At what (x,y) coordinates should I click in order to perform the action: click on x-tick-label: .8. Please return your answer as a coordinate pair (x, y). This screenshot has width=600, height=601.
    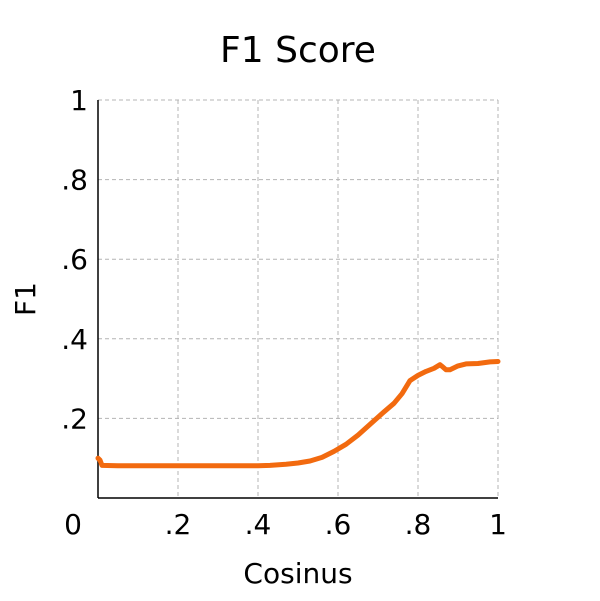
    Looking at the image, I should click on (418, 524).